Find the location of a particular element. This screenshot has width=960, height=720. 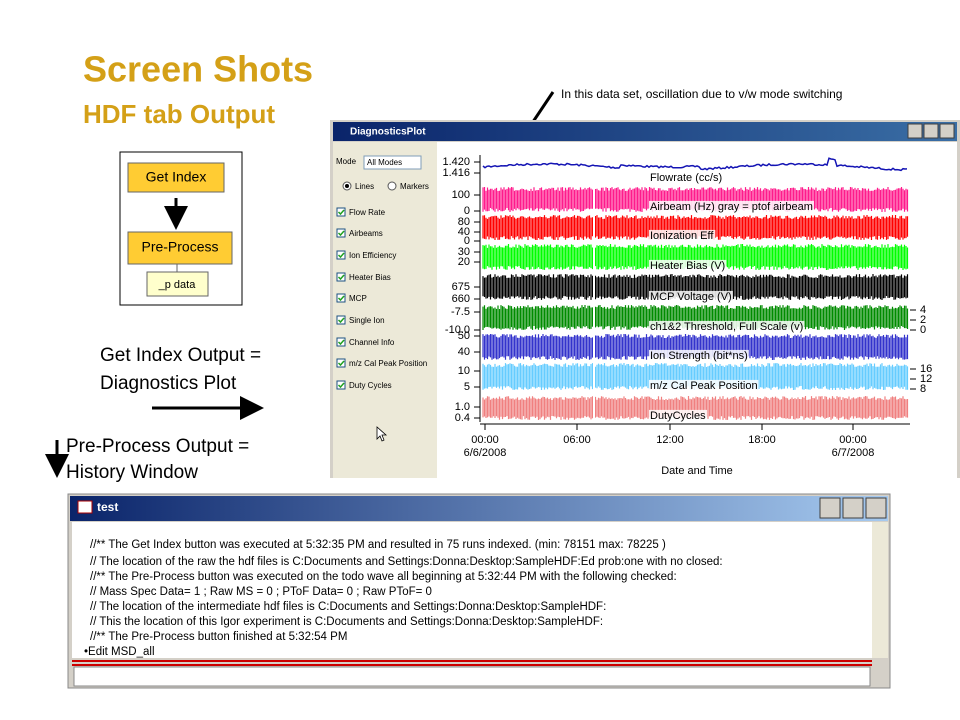

window-icon is located at coordinates (85, 507).